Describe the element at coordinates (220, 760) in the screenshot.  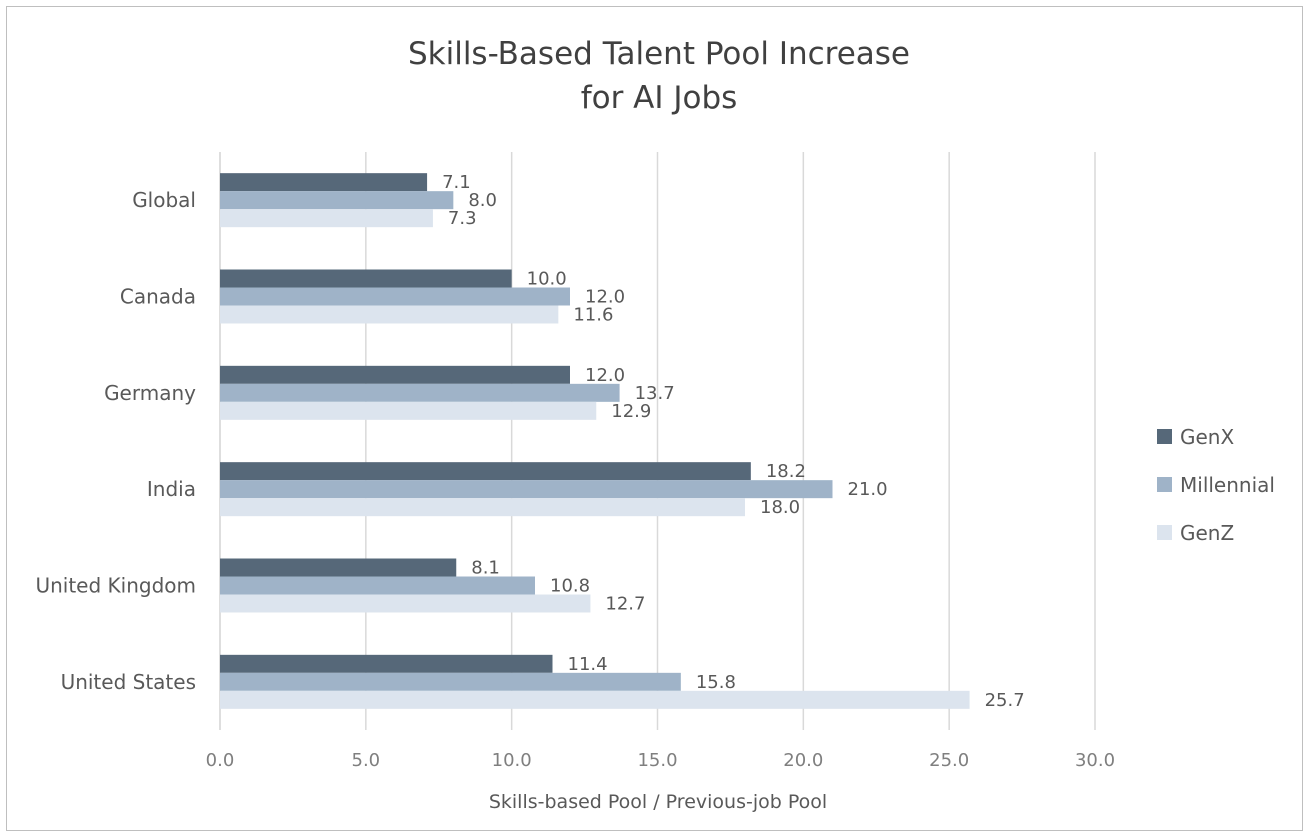
I see `x-tick-label: 0.0` at that location.